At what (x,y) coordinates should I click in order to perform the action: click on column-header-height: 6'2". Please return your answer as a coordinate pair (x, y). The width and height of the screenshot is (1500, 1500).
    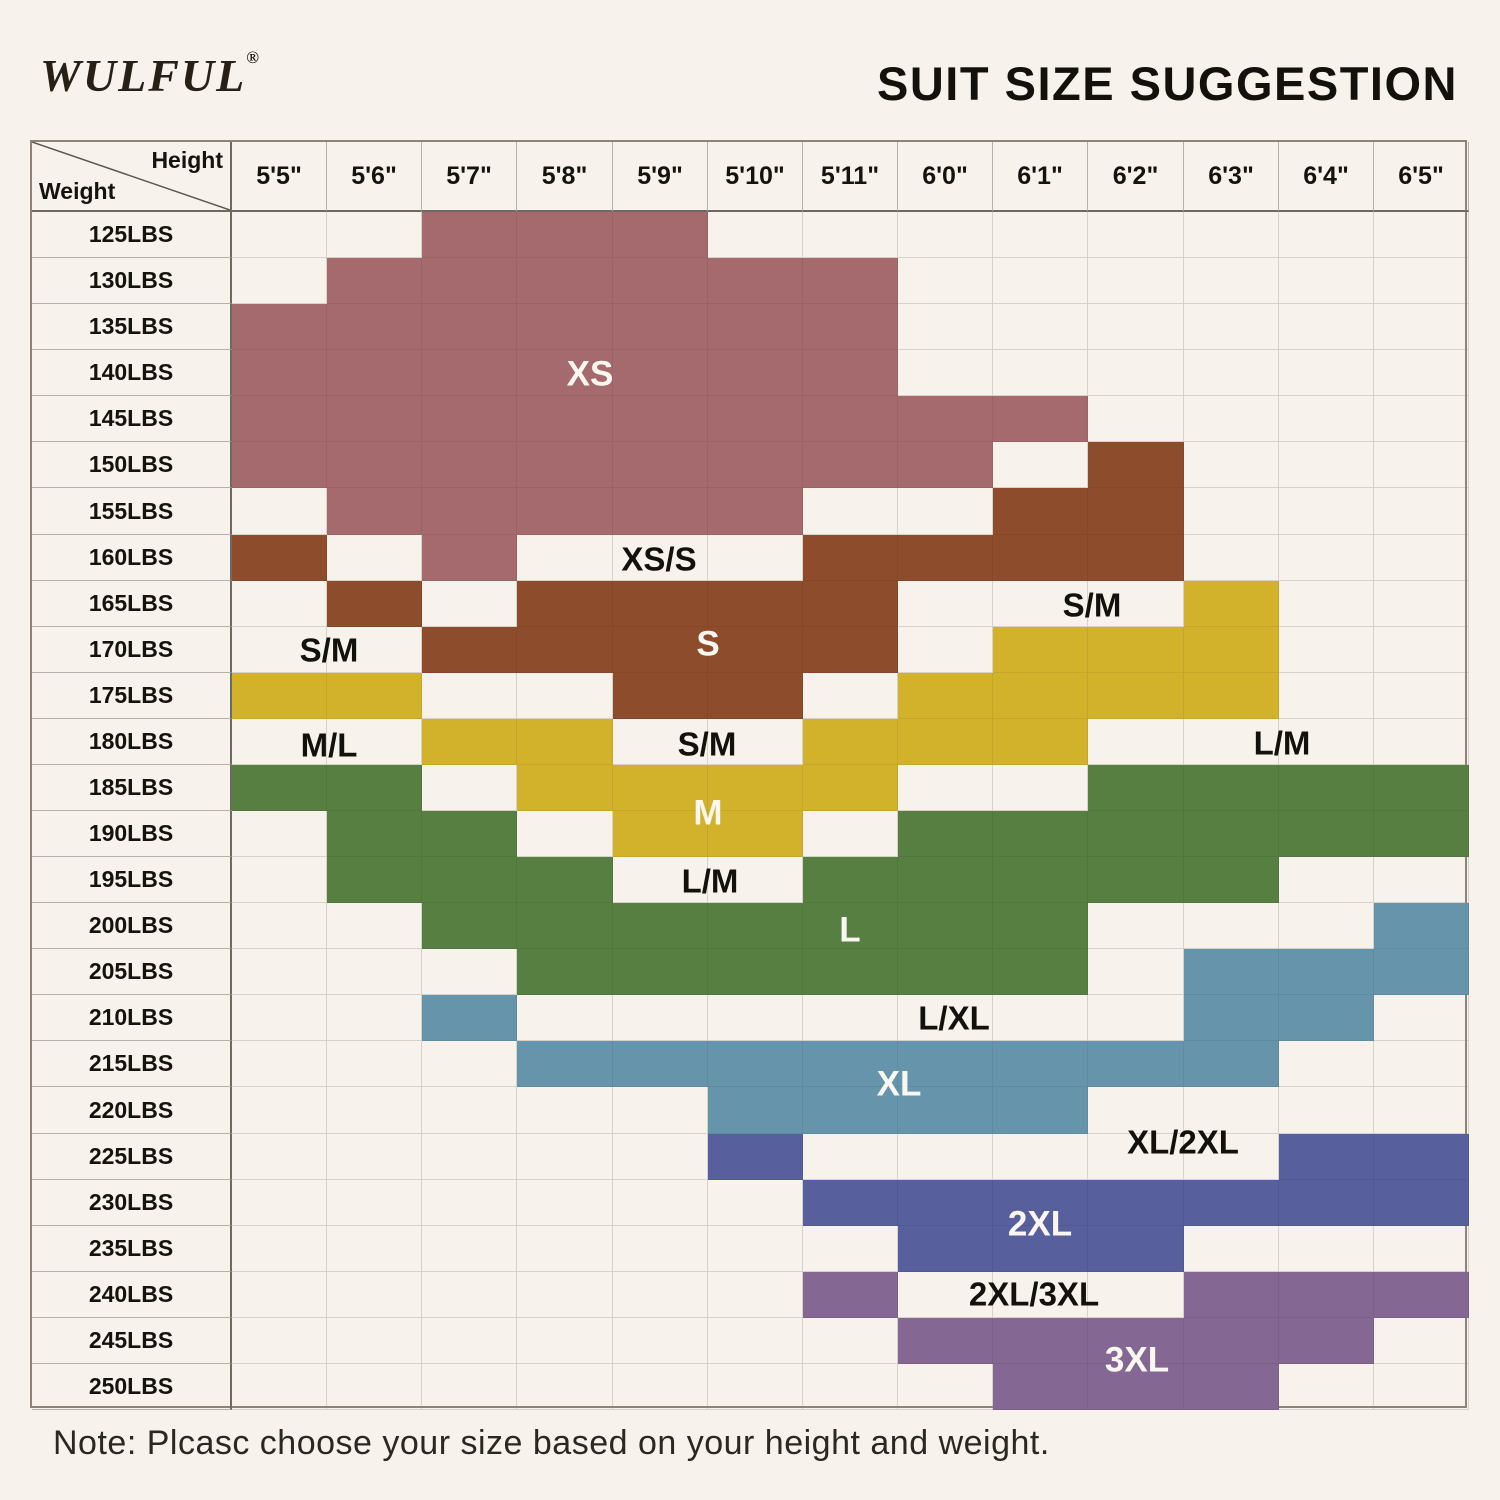
    Looking at the image, I should click on (1136, 177).